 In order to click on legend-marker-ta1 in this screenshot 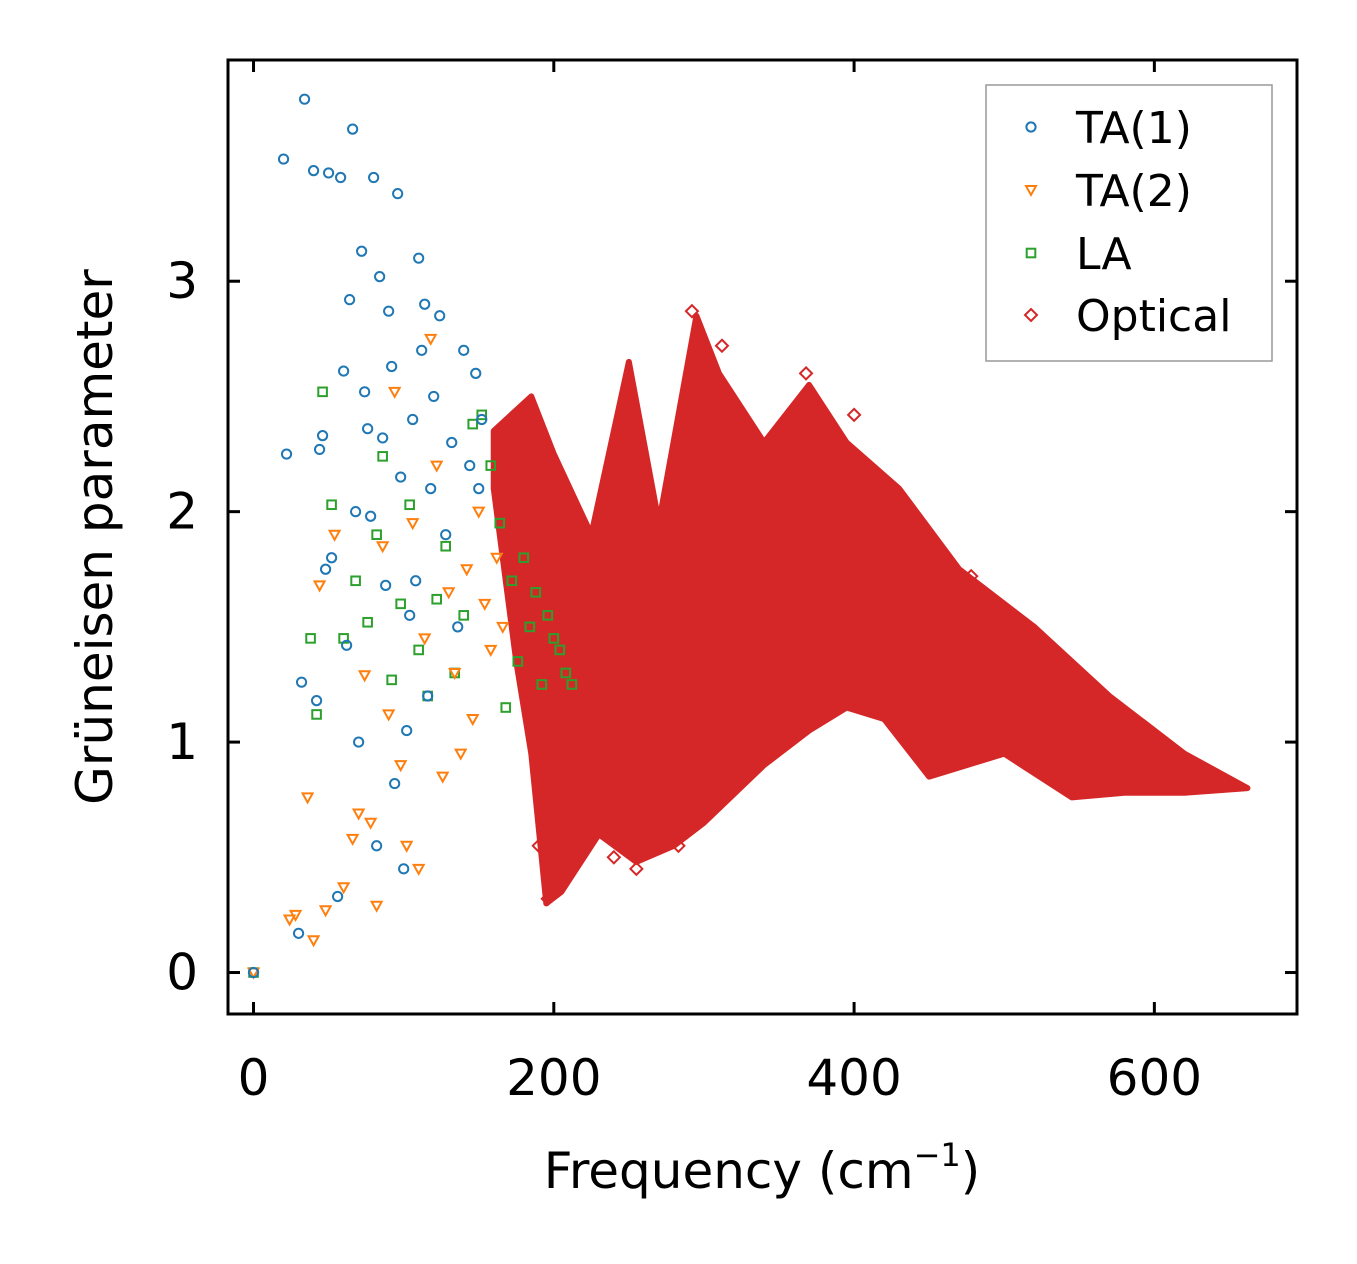, I will do `click(1031, 127)`.